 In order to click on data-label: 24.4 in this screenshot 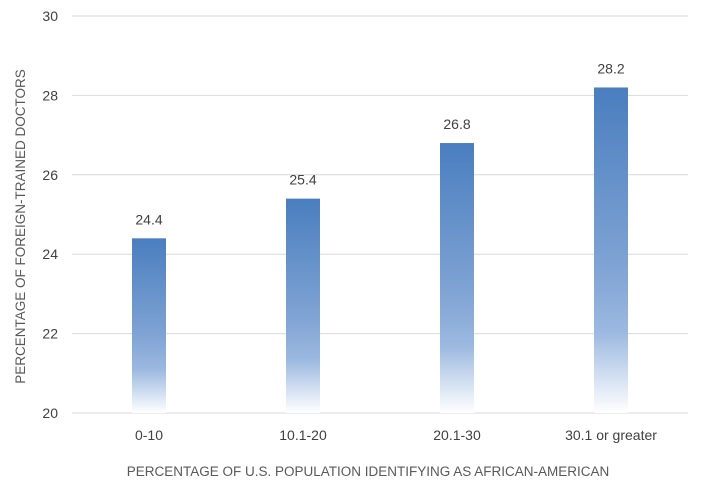, I will do `click(148, 219)`.